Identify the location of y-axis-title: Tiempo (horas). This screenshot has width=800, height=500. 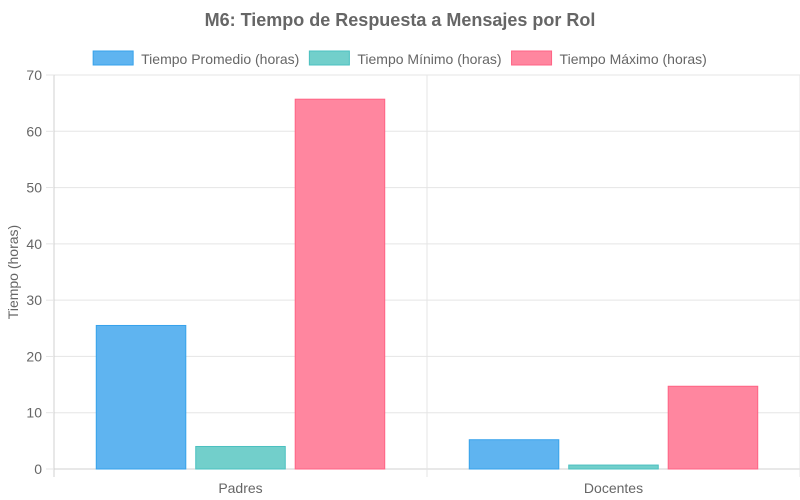
(13, 272).